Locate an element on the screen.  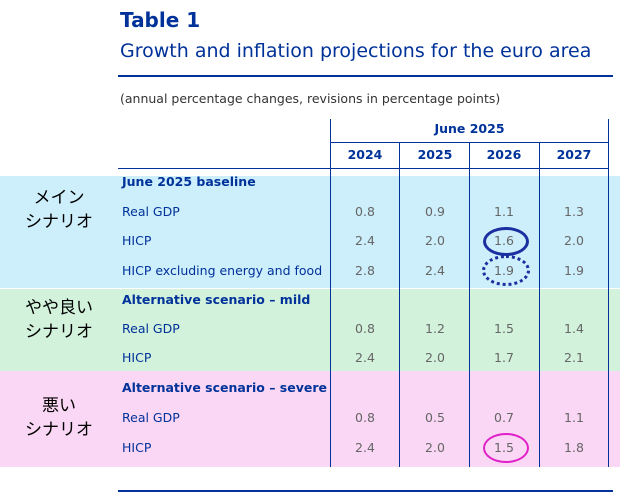
table-bottom-rule is located at coordinates (365, 491).